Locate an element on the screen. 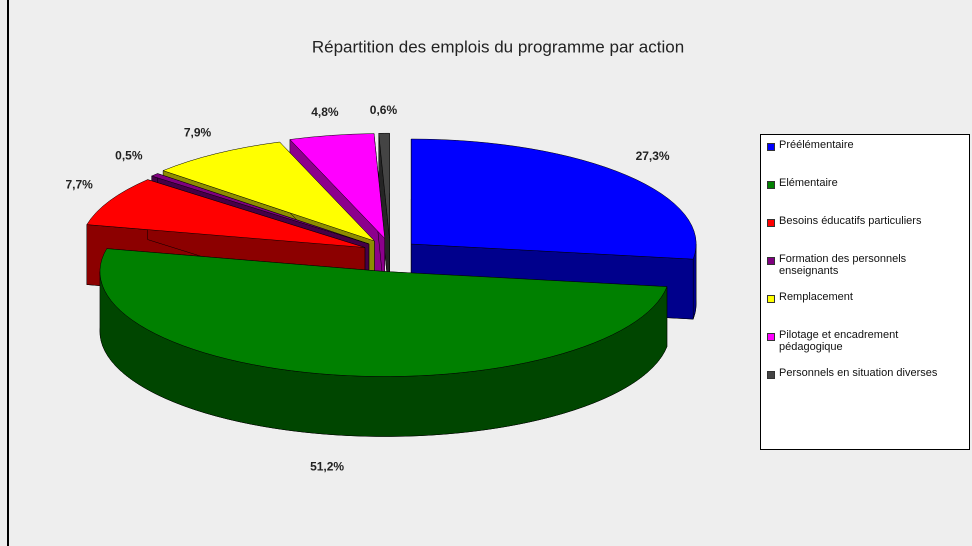 This screenshot has height=546, width=972. legend-label: Remplacement is located at coordinates (816, 297).